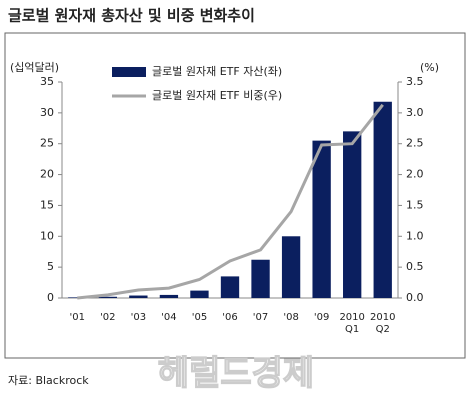 The image size is (471, 401). I want to click on x-tick-label: 2010 Q2, so click(382, 323).